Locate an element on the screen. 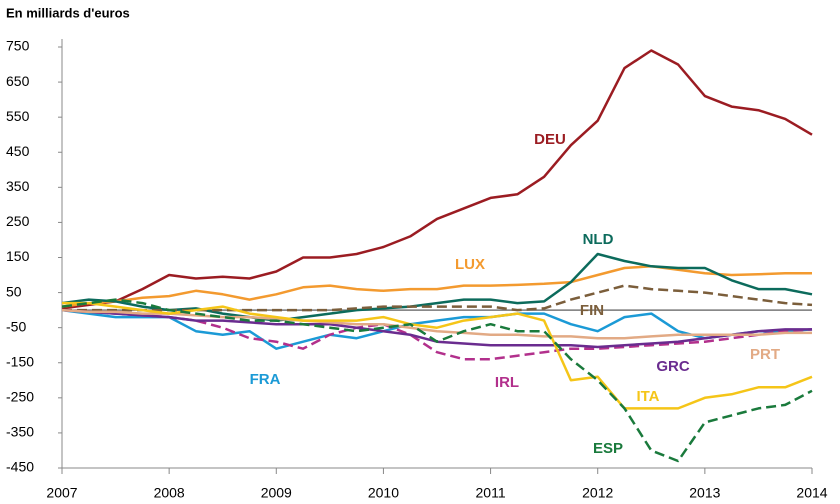 Image resolution: width=840 pixels, height=504 pixels. series-label: NLD is located at coordinates (598, 239).